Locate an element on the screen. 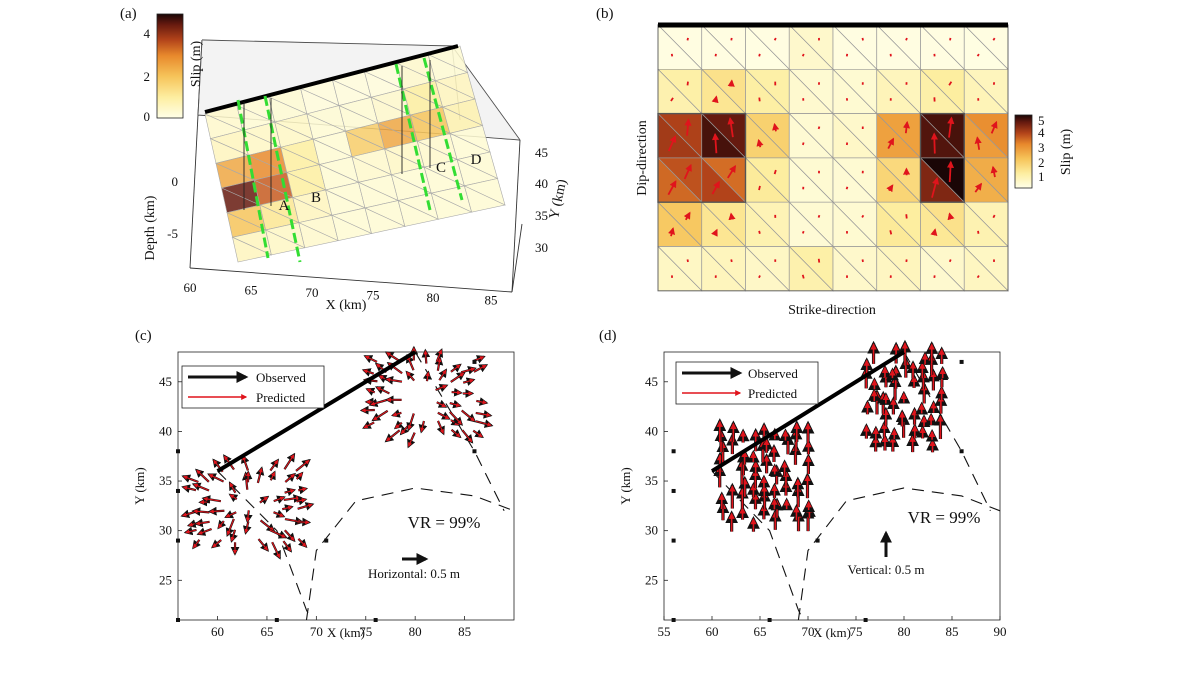 The width and height of the screenshot is (1200, 675). x-tick-label: 85 is located at coordinates (464, 631).